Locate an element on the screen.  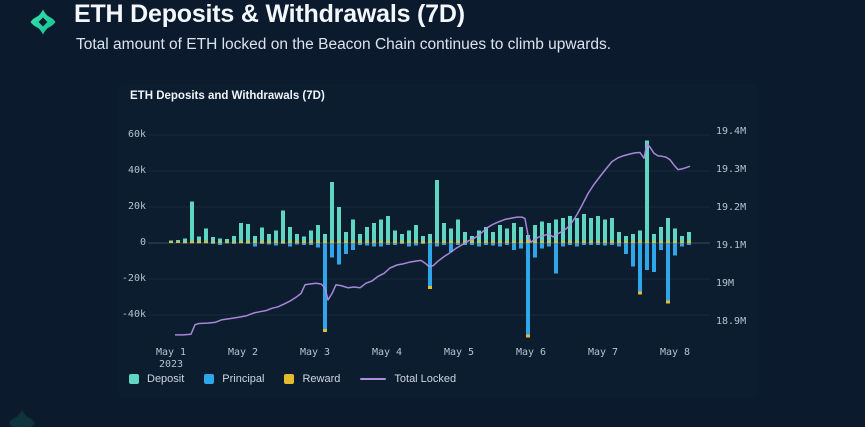
y-left-tick-label: 40k is located at coordinates (136, 170).